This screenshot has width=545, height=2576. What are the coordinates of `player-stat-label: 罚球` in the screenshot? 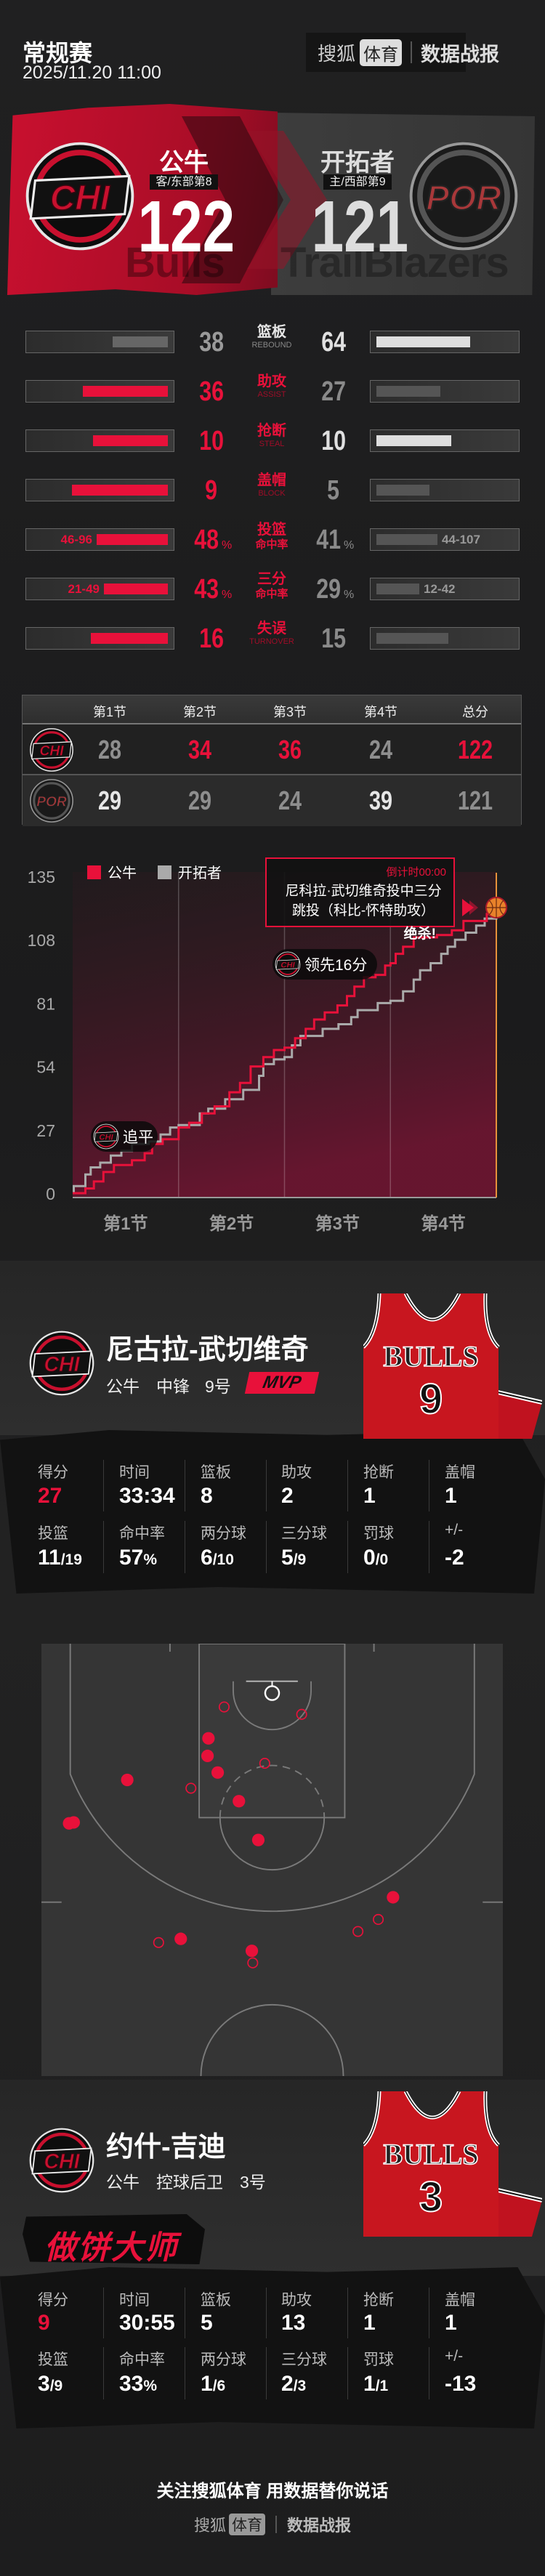 It's located at (378, 2360).